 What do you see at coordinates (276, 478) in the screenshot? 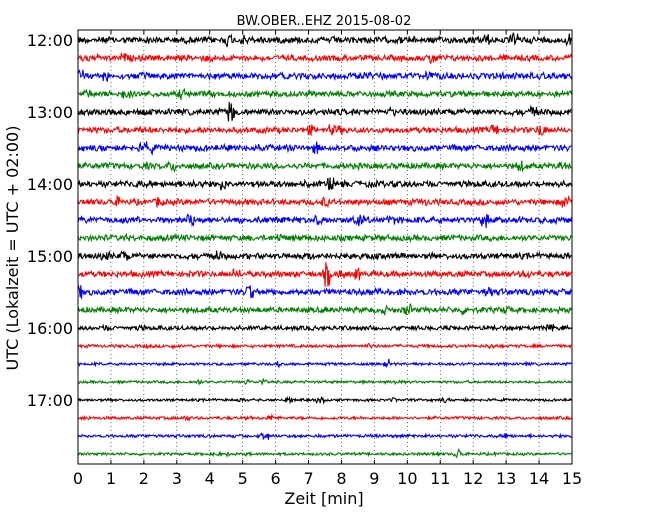
I see `x-tick-label: 6` at bounding box center [276, 478].